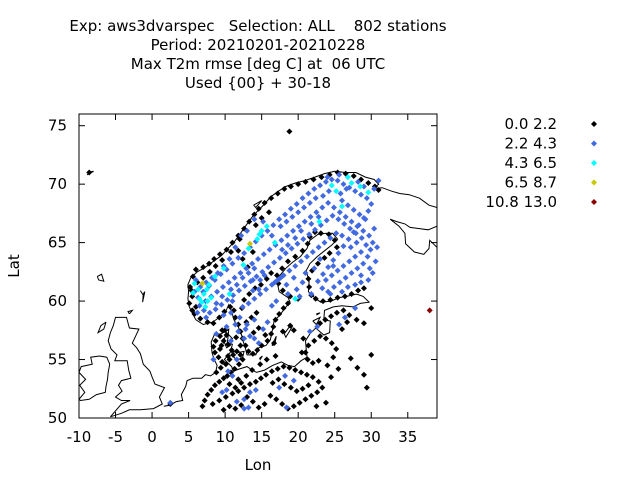  What do you see at coordinates (79, 437) in the screenshot?
I see `x-tick-label: -10` at bounding box center [79, 437].